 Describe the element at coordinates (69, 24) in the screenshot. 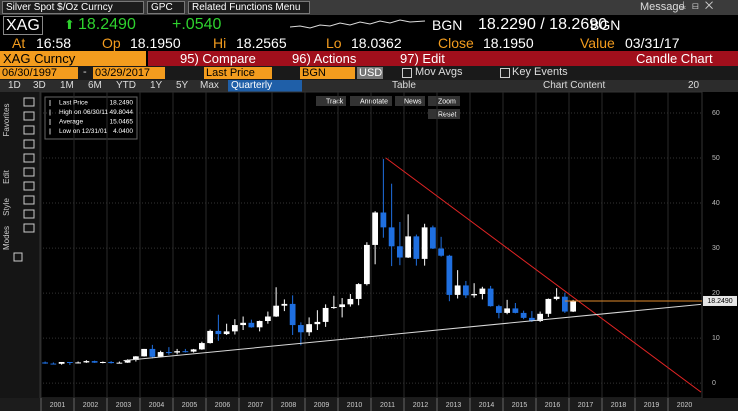

I see `up-arrow: ⬆` at that location.